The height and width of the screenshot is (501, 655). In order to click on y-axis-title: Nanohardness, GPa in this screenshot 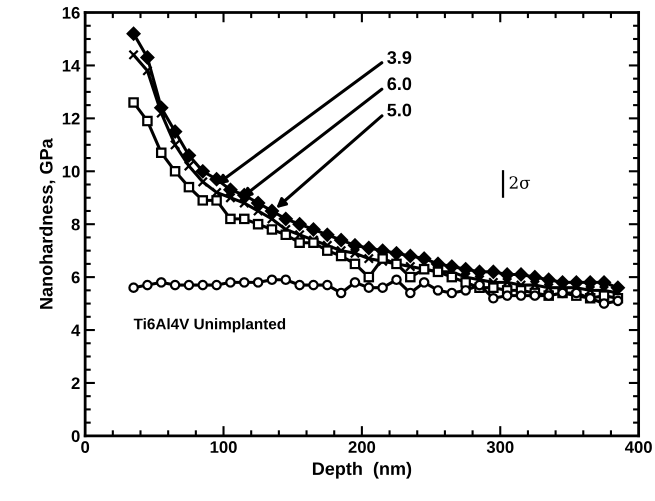, I will do `click(47, 223)`.